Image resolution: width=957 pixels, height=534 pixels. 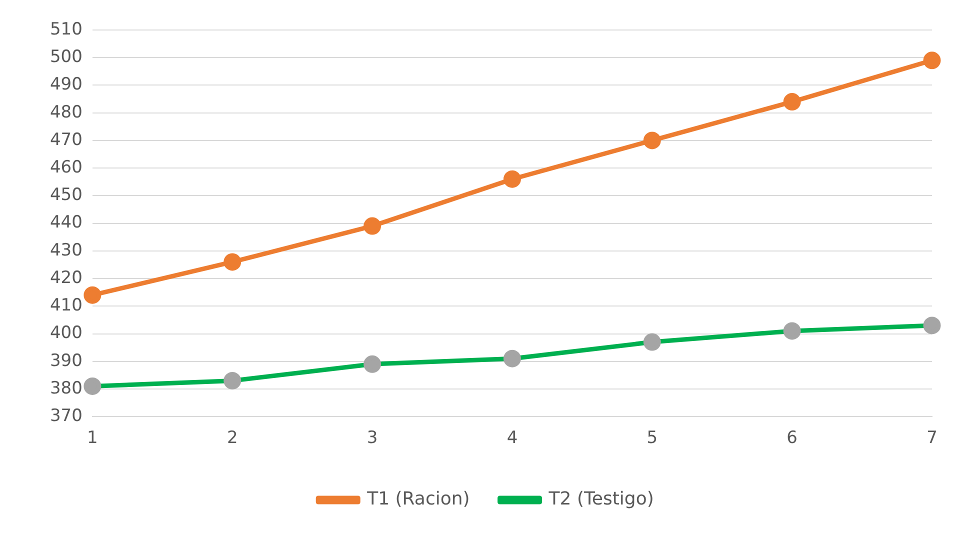 What do you see at coordinates (372, 438) in the screenshot?
I see `x-tick-label: 3` at bounding box center [372, 438].